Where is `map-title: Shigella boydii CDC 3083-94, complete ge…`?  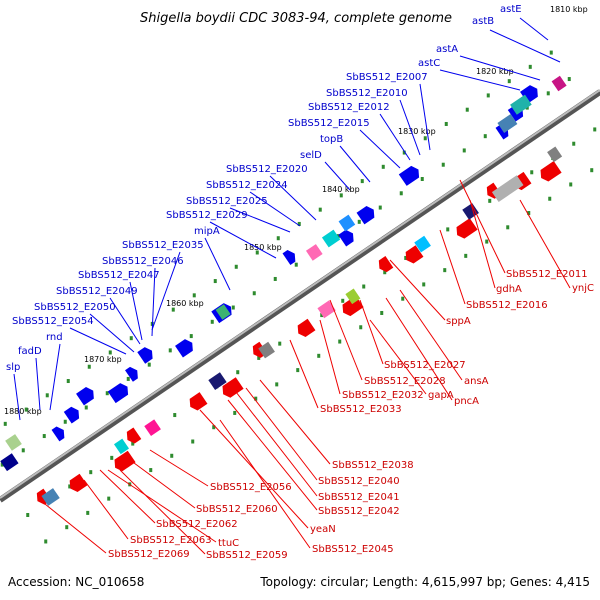 map-title: Shigella boydii CDC 3083-94, complete ge… is located at coordinates (296, 18).